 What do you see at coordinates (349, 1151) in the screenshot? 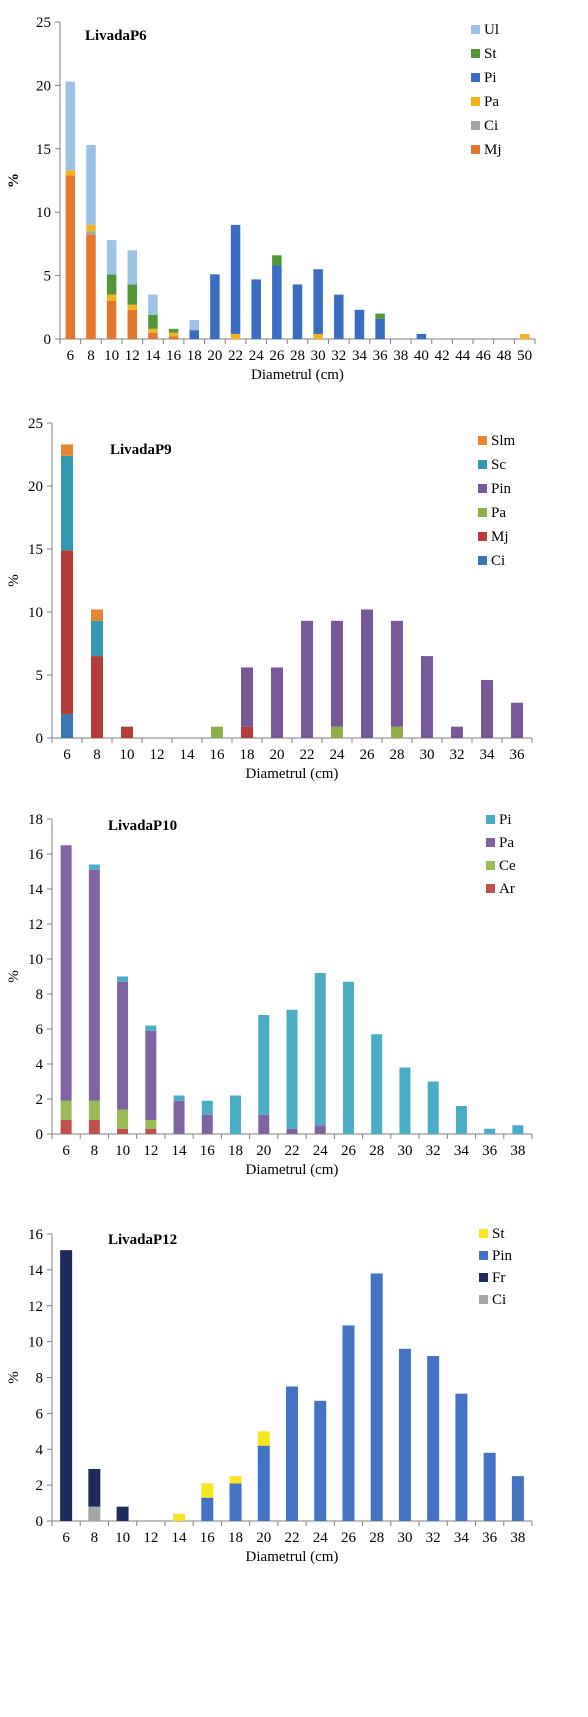
I see `x-tick-label: 26` at bounding box center [349, 1151].